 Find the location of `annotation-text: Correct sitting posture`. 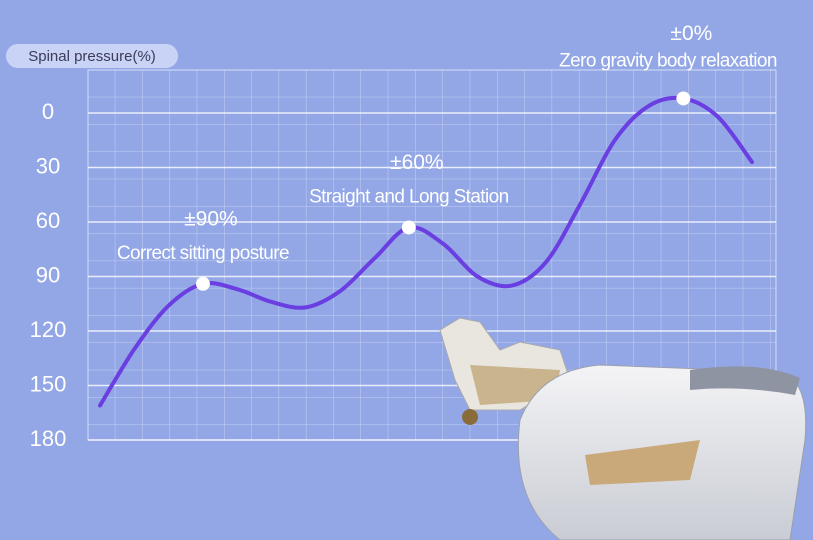

annotation-text: Correct sitting posture is located at coordinates (203, 253).